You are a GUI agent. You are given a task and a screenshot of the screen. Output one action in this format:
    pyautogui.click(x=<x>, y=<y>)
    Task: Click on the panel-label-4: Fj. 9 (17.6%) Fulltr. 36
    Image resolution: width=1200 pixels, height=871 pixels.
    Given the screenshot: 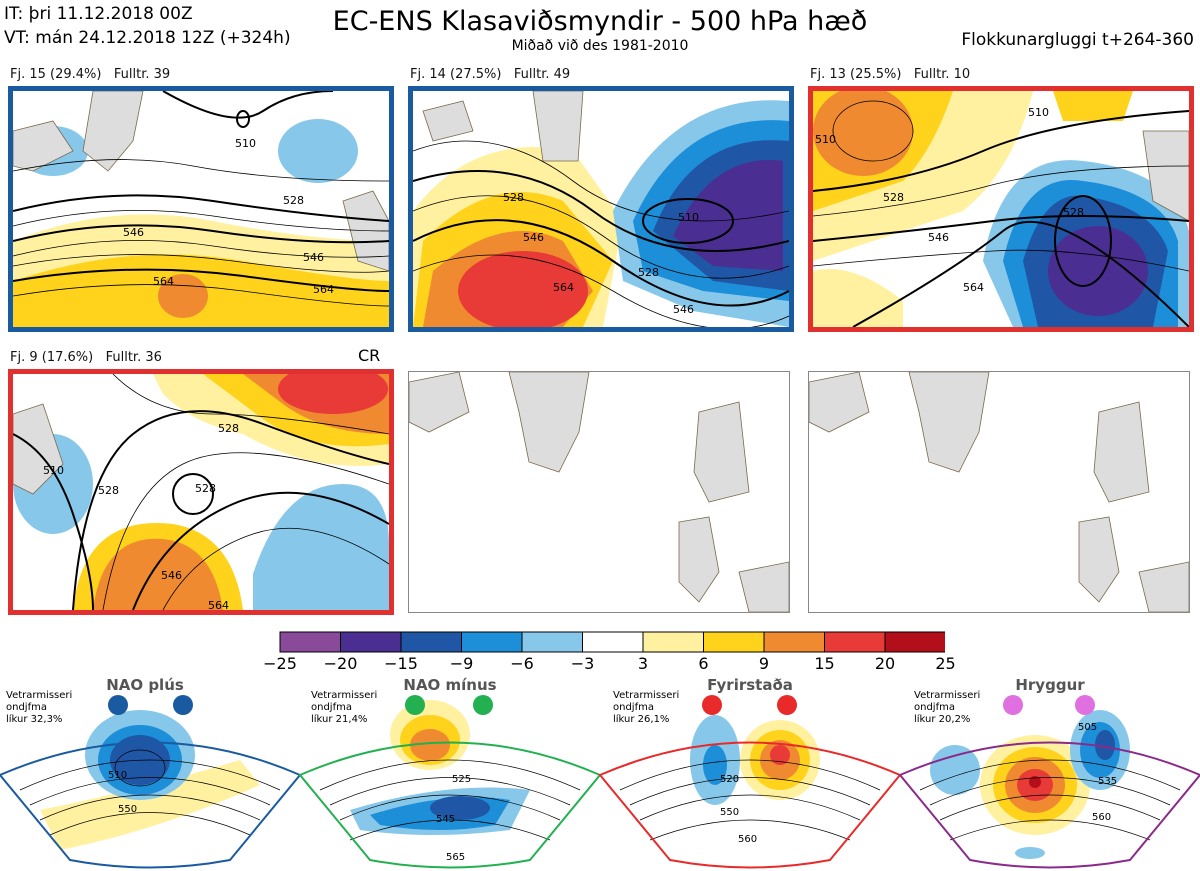 What is the action you would take?
    pyautogui.click(x=86, y=357)
    